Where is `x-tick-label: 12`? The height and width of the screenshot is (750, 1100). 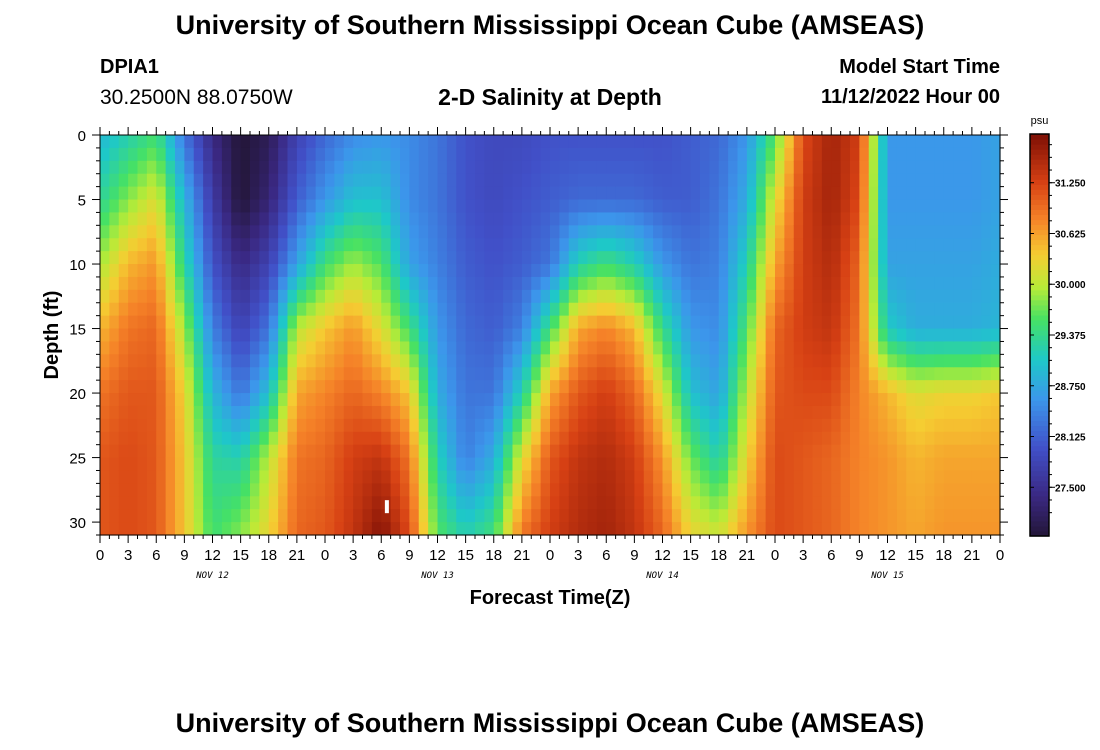
x-tick-label: 12 is located at coordinates (212, 555).